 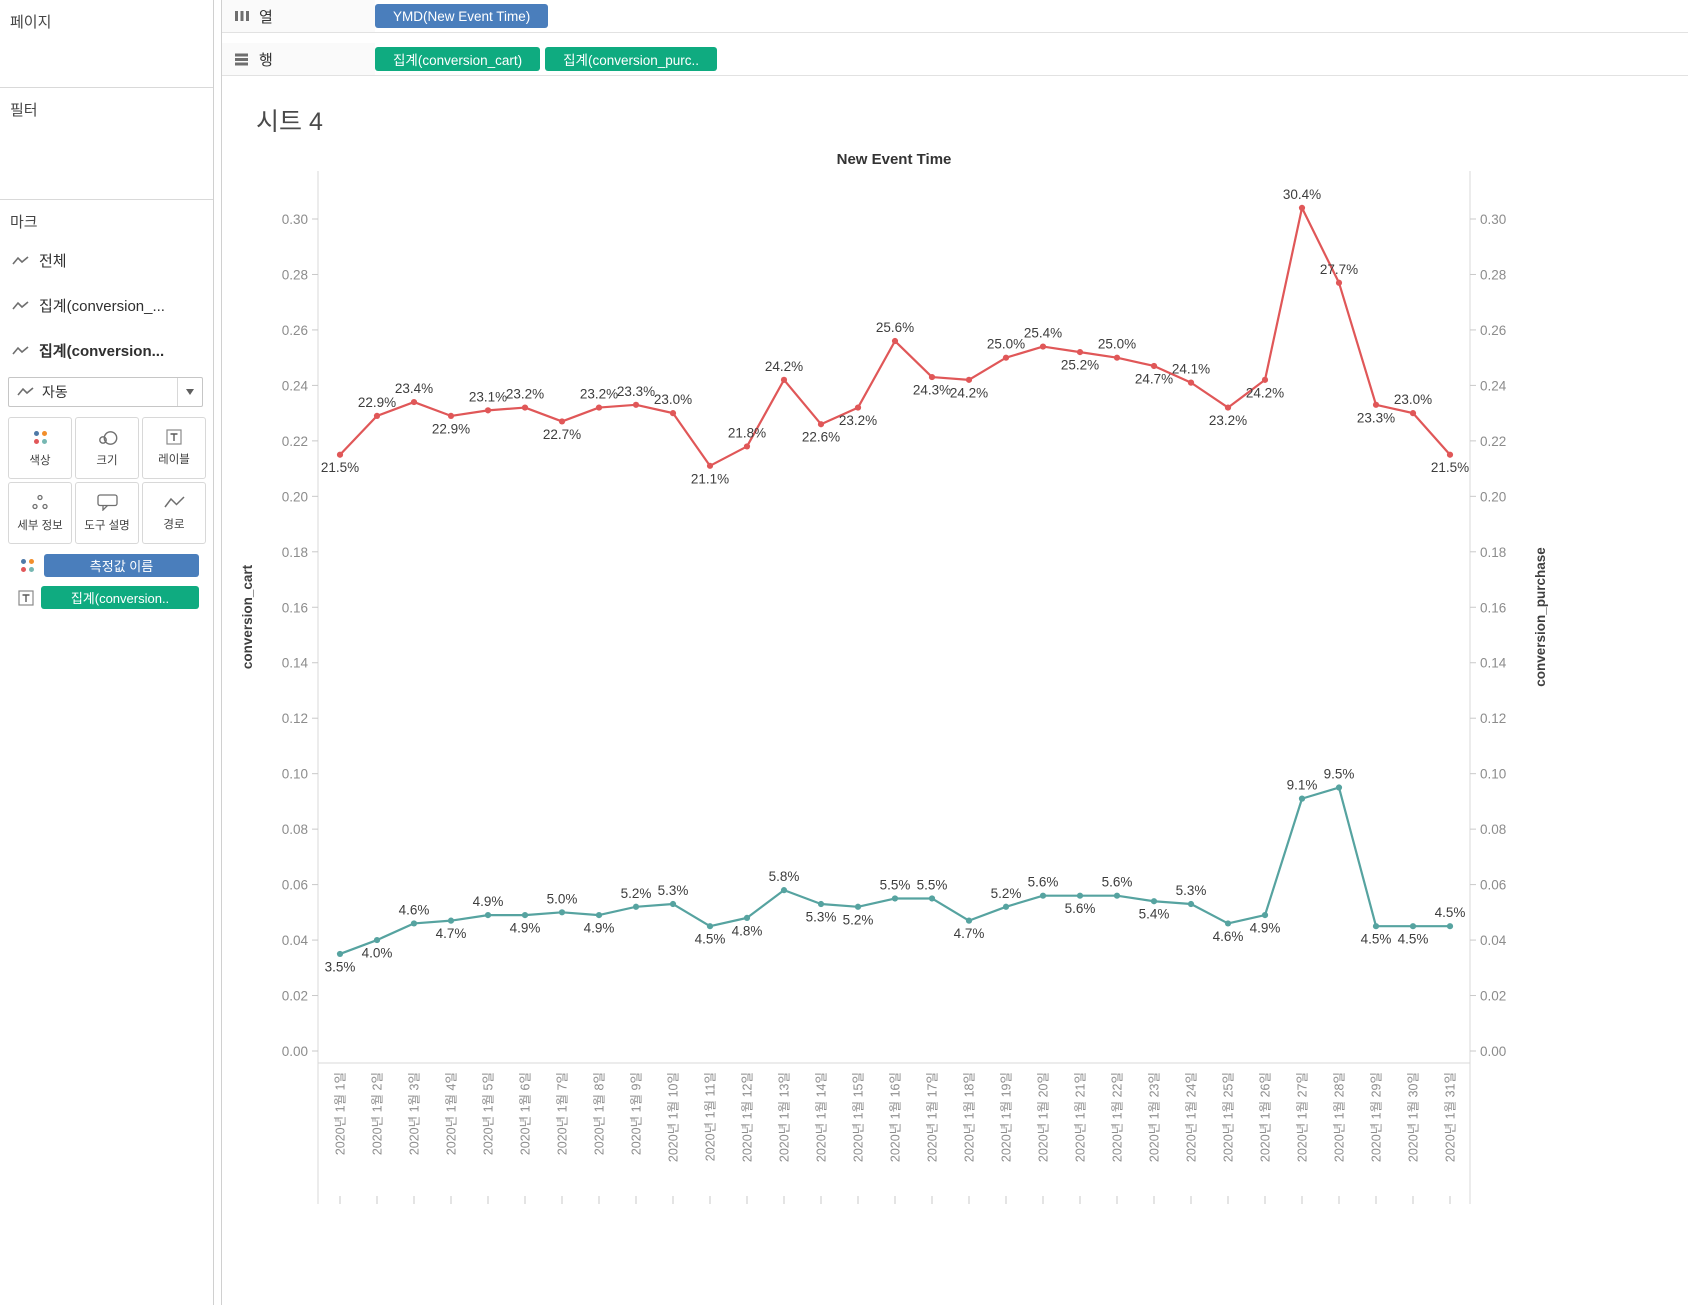 I want to click on shelf-pill: YMD(New Event Time), so click(x=462, y=16).